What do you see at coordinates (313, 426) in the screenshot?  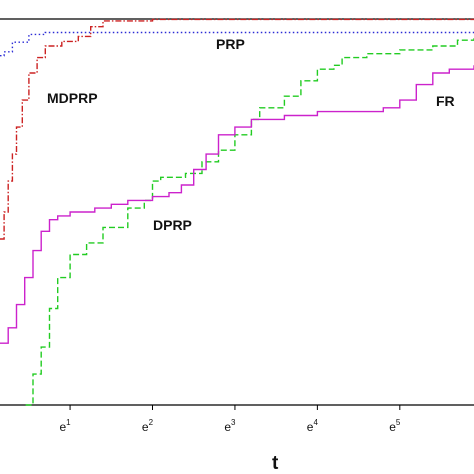 I see `x-tick-label: e4` at bounding box center [313, 426].